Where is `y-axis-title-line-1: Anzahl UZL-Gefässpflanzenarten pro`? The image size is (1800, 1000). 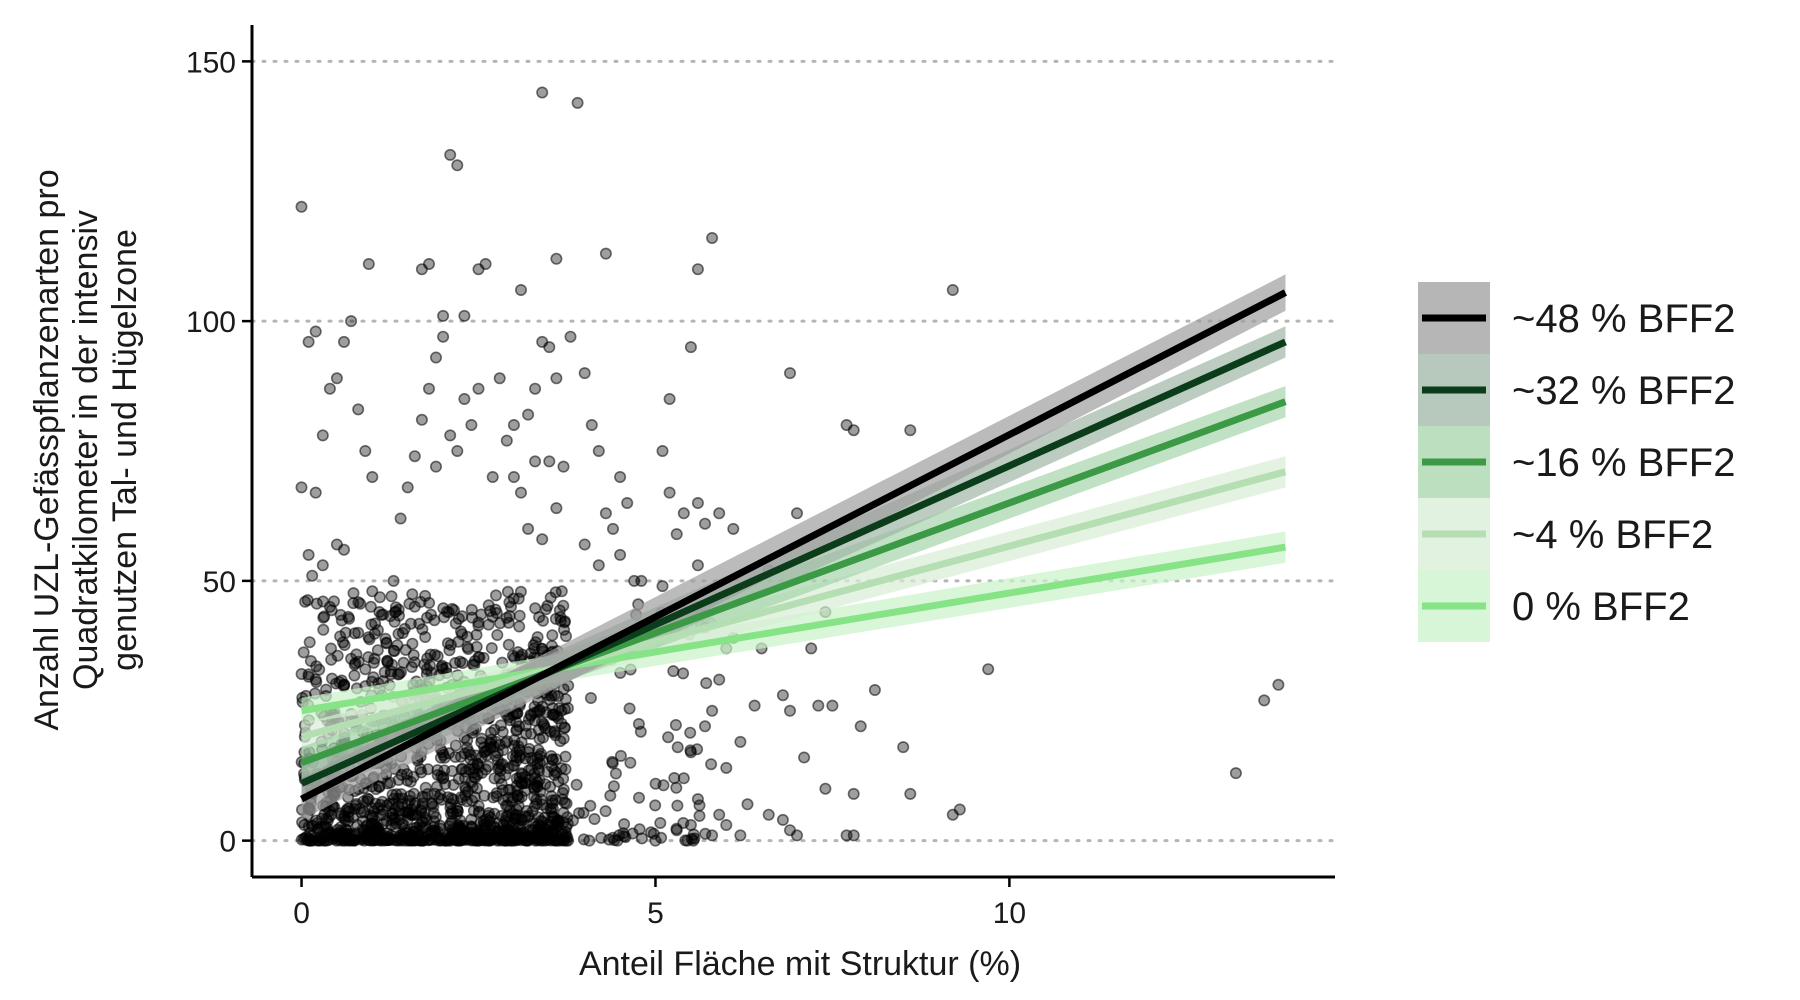
y-axis-title-line-1: Anzahl UZL-Gefässpflanzenarten pro is located at coordinates (47, 449).